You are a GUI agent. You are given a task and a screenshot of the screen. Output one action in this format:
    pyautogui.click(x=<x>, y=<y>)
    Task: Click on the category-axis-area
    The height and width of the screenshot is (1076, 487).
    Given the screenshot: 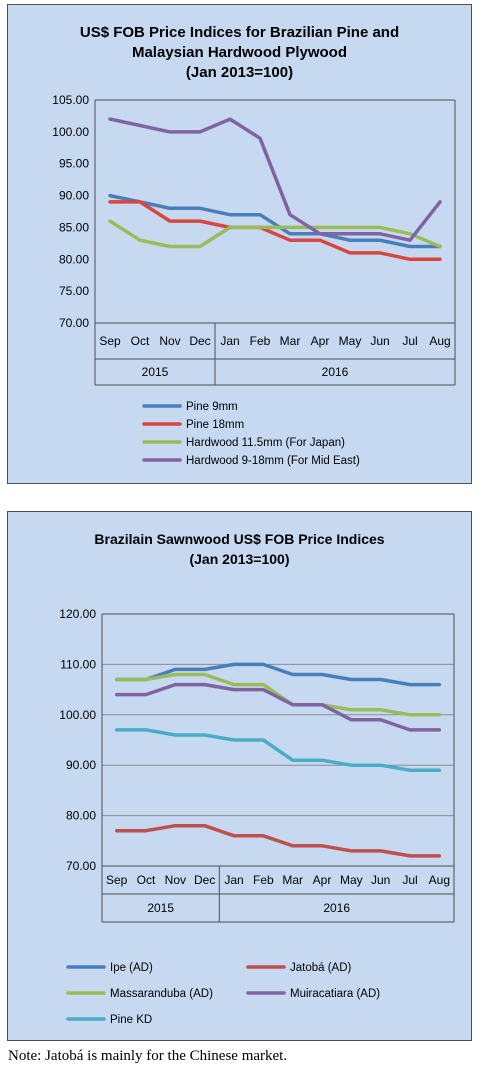 What is the action you would take?
    pyautogui.click(x=275, y=354)
    